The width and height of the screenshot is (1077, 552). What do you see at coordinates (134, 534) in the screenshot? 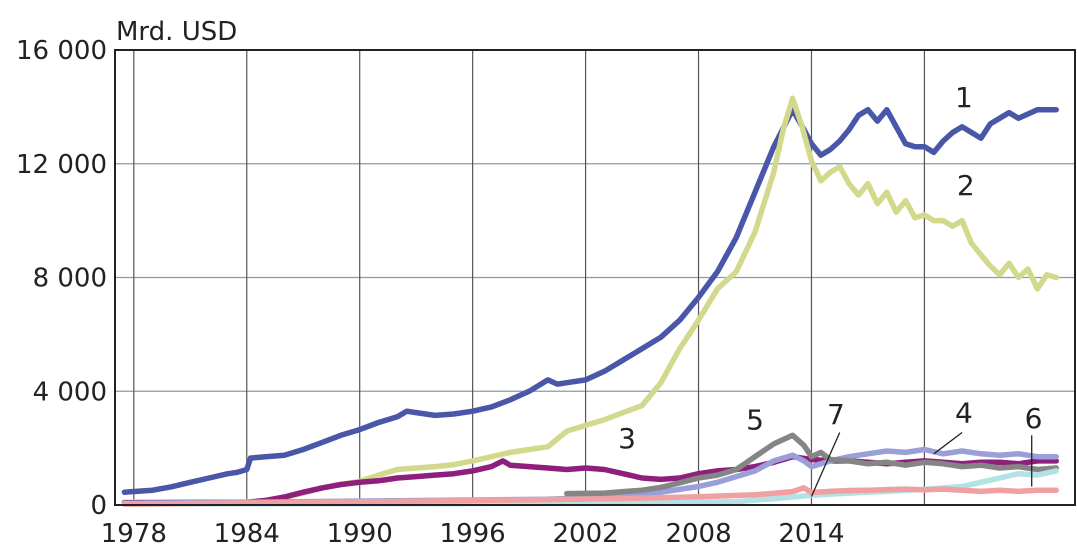
I see `x-tick-label: 1978` at bounding box center [134, 534].